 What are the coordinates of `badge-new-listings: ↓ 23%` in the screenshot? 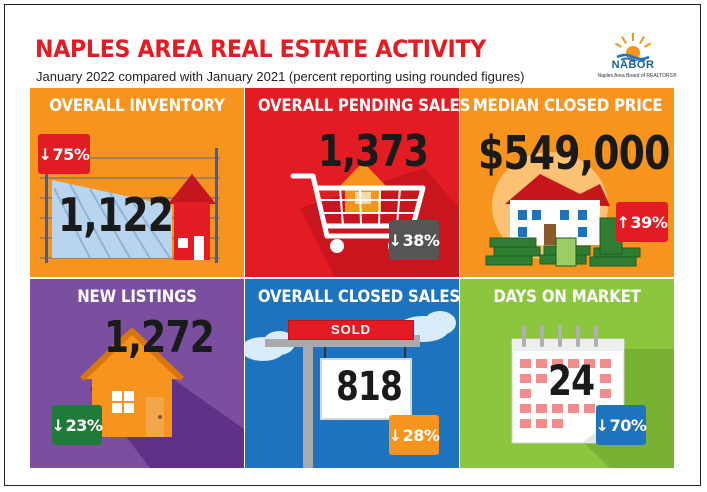 It's located at (77, 425).